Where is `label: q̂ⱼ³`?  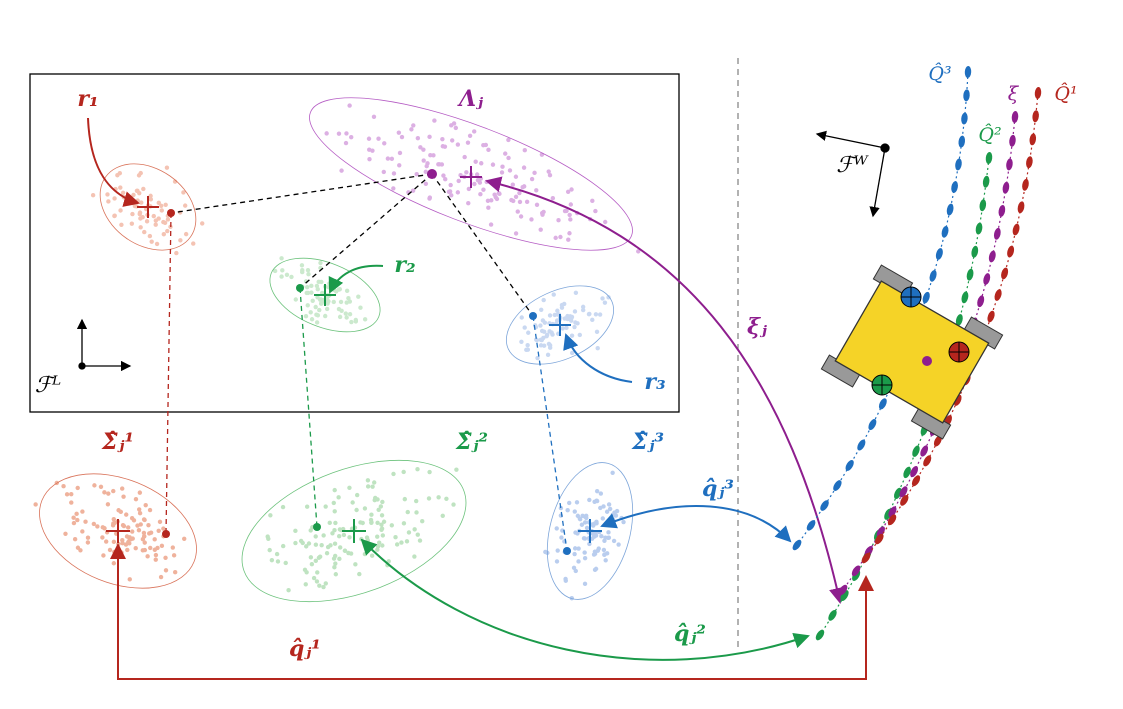
label: q̂ⱼ³ is located at coordinates (718, 489).